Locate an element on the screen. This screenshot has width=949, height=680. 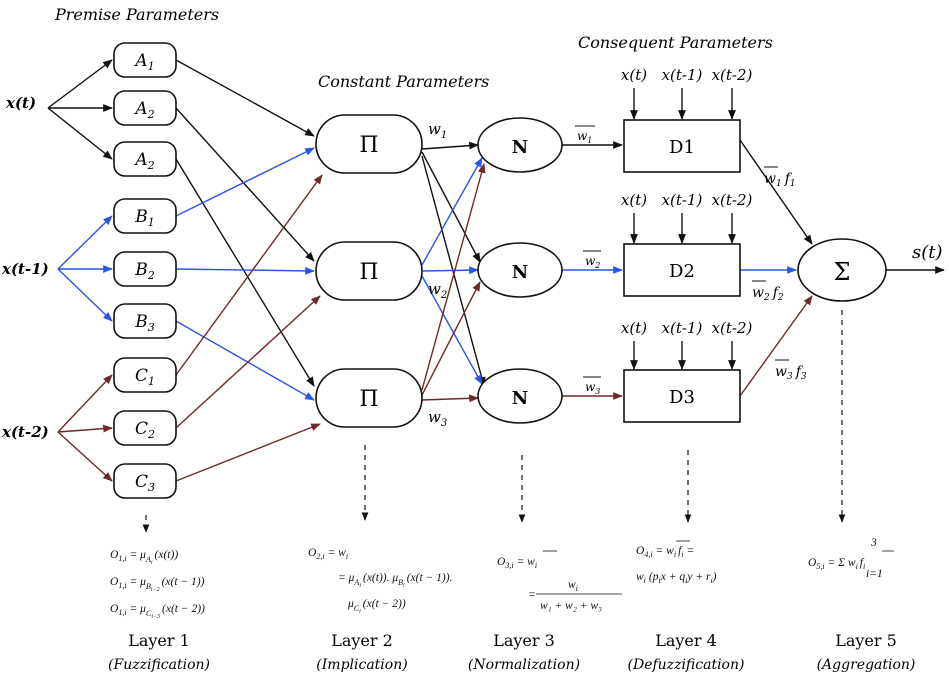
svg-text: w2 is located at coordinates (592, 262).